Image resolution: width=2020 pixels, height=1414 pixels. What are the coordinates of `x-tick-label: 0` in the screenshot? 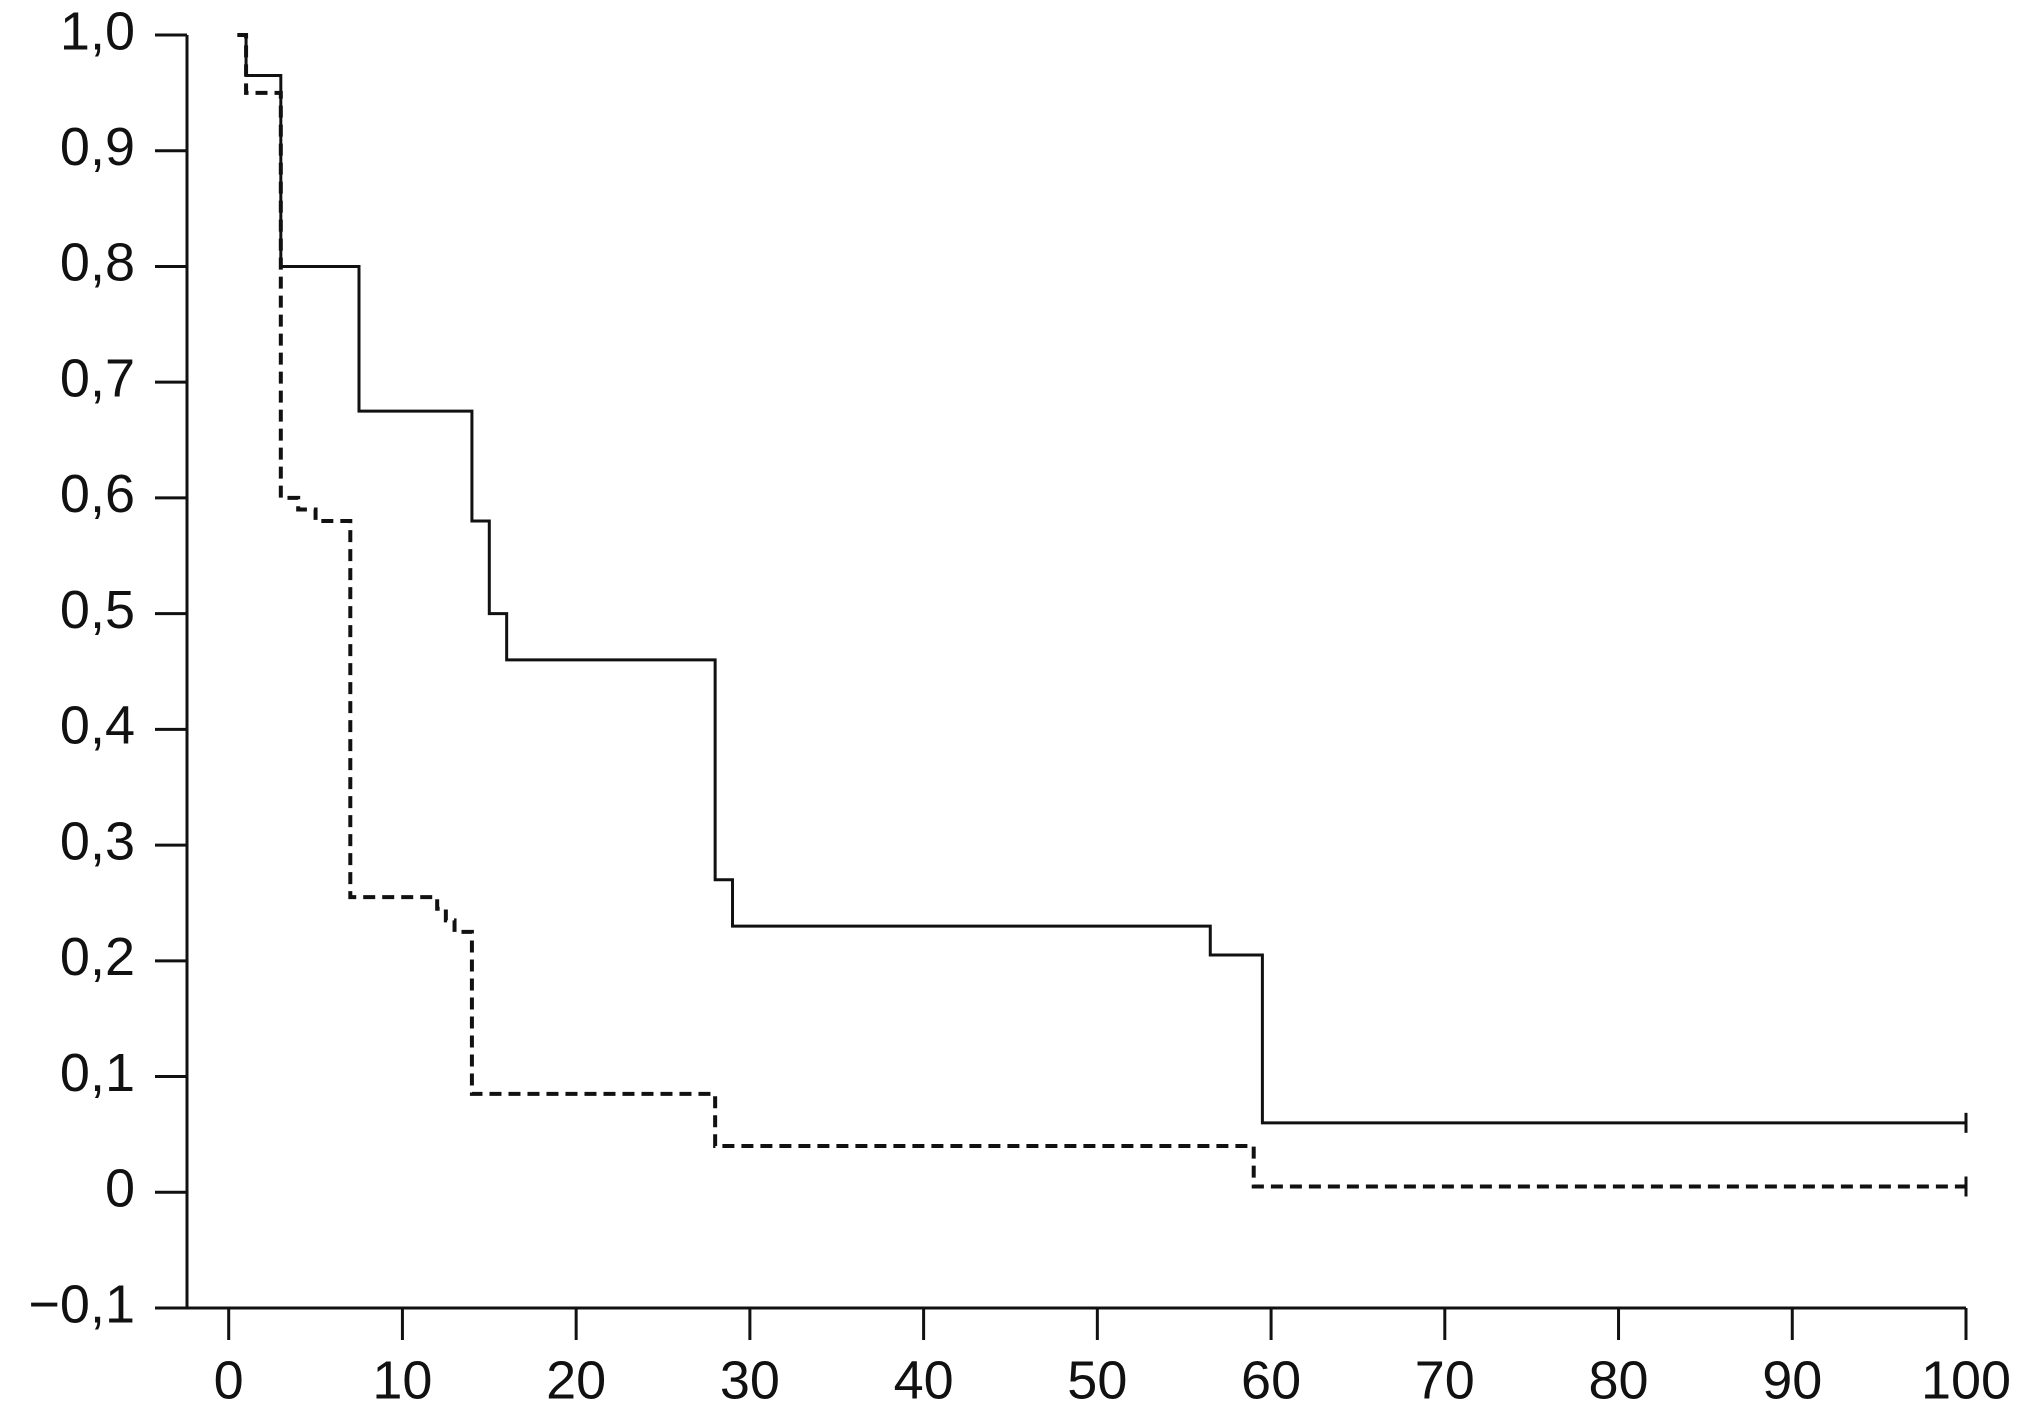 It's located at (229, 1380).